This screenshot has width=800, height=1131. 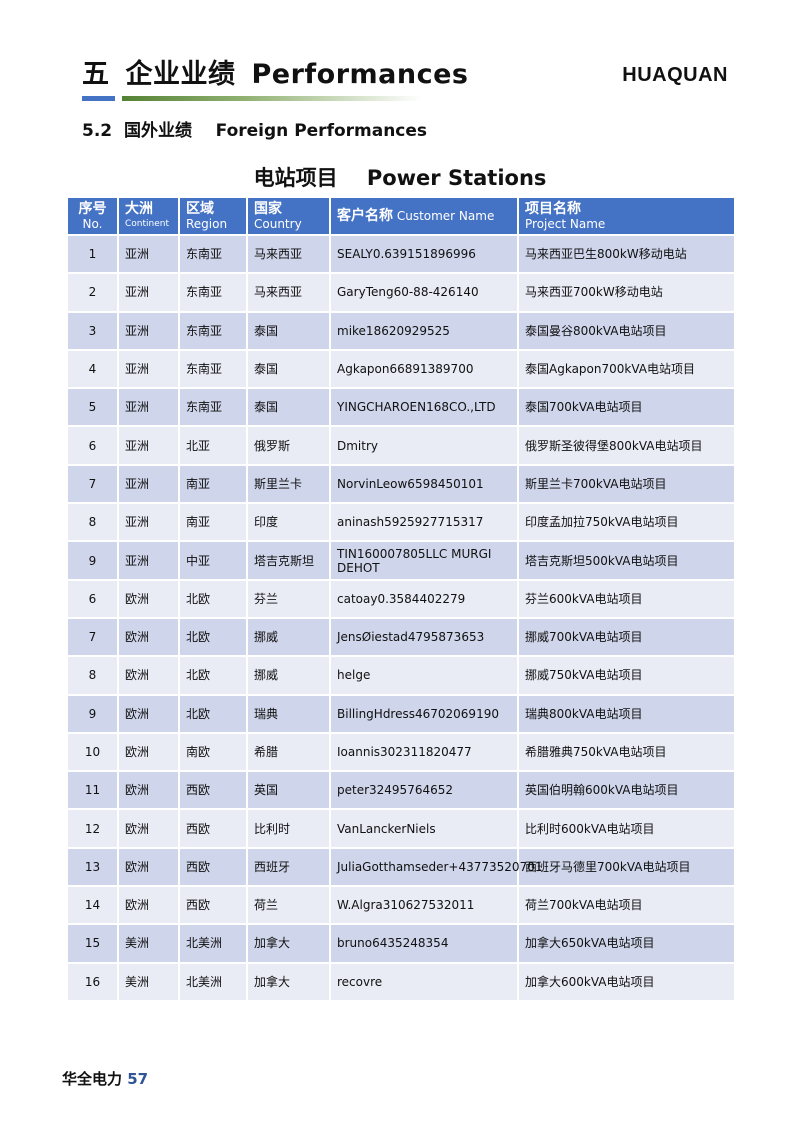 What do you see at coordinates (92, 752) in the screenshot?
I see `cell-no: 10` at bounding box center [92, 752].